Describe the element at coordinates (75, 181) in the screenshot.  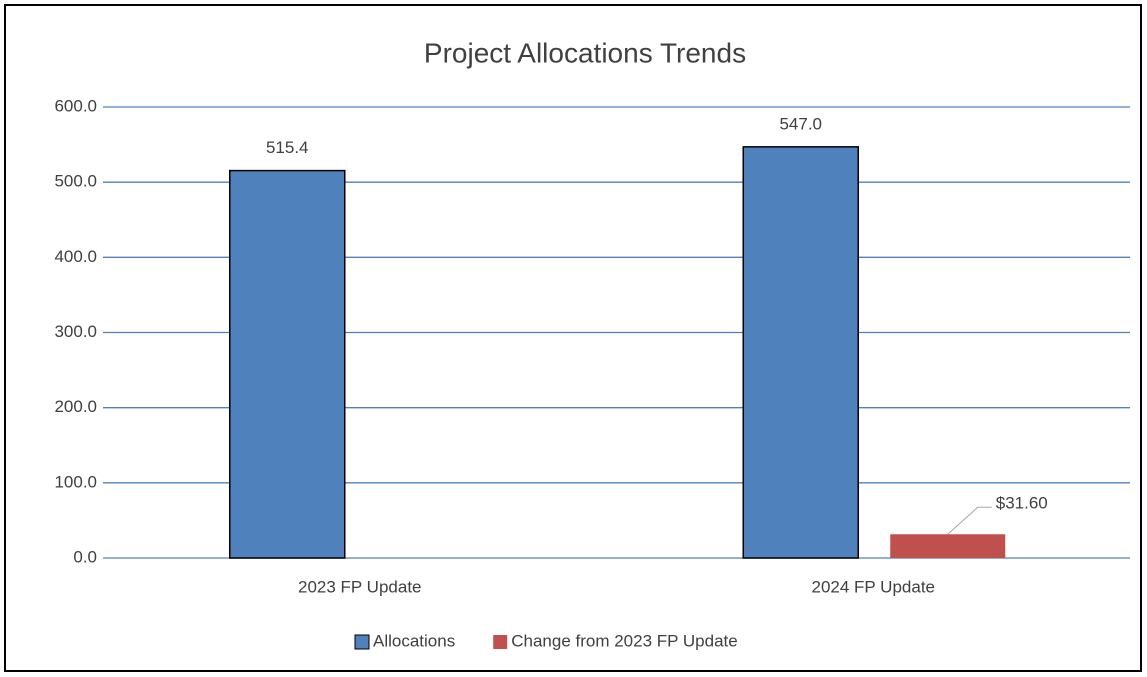
I see `y-tick-label: 500.0` at that location.